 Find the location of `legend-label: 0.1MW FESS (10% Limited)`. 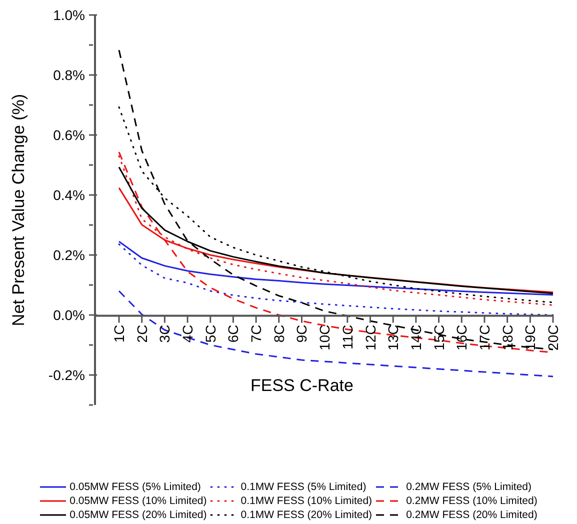

legend-label: 0.1MW FESS (10% Limited) is located at coordinates (306, 501).